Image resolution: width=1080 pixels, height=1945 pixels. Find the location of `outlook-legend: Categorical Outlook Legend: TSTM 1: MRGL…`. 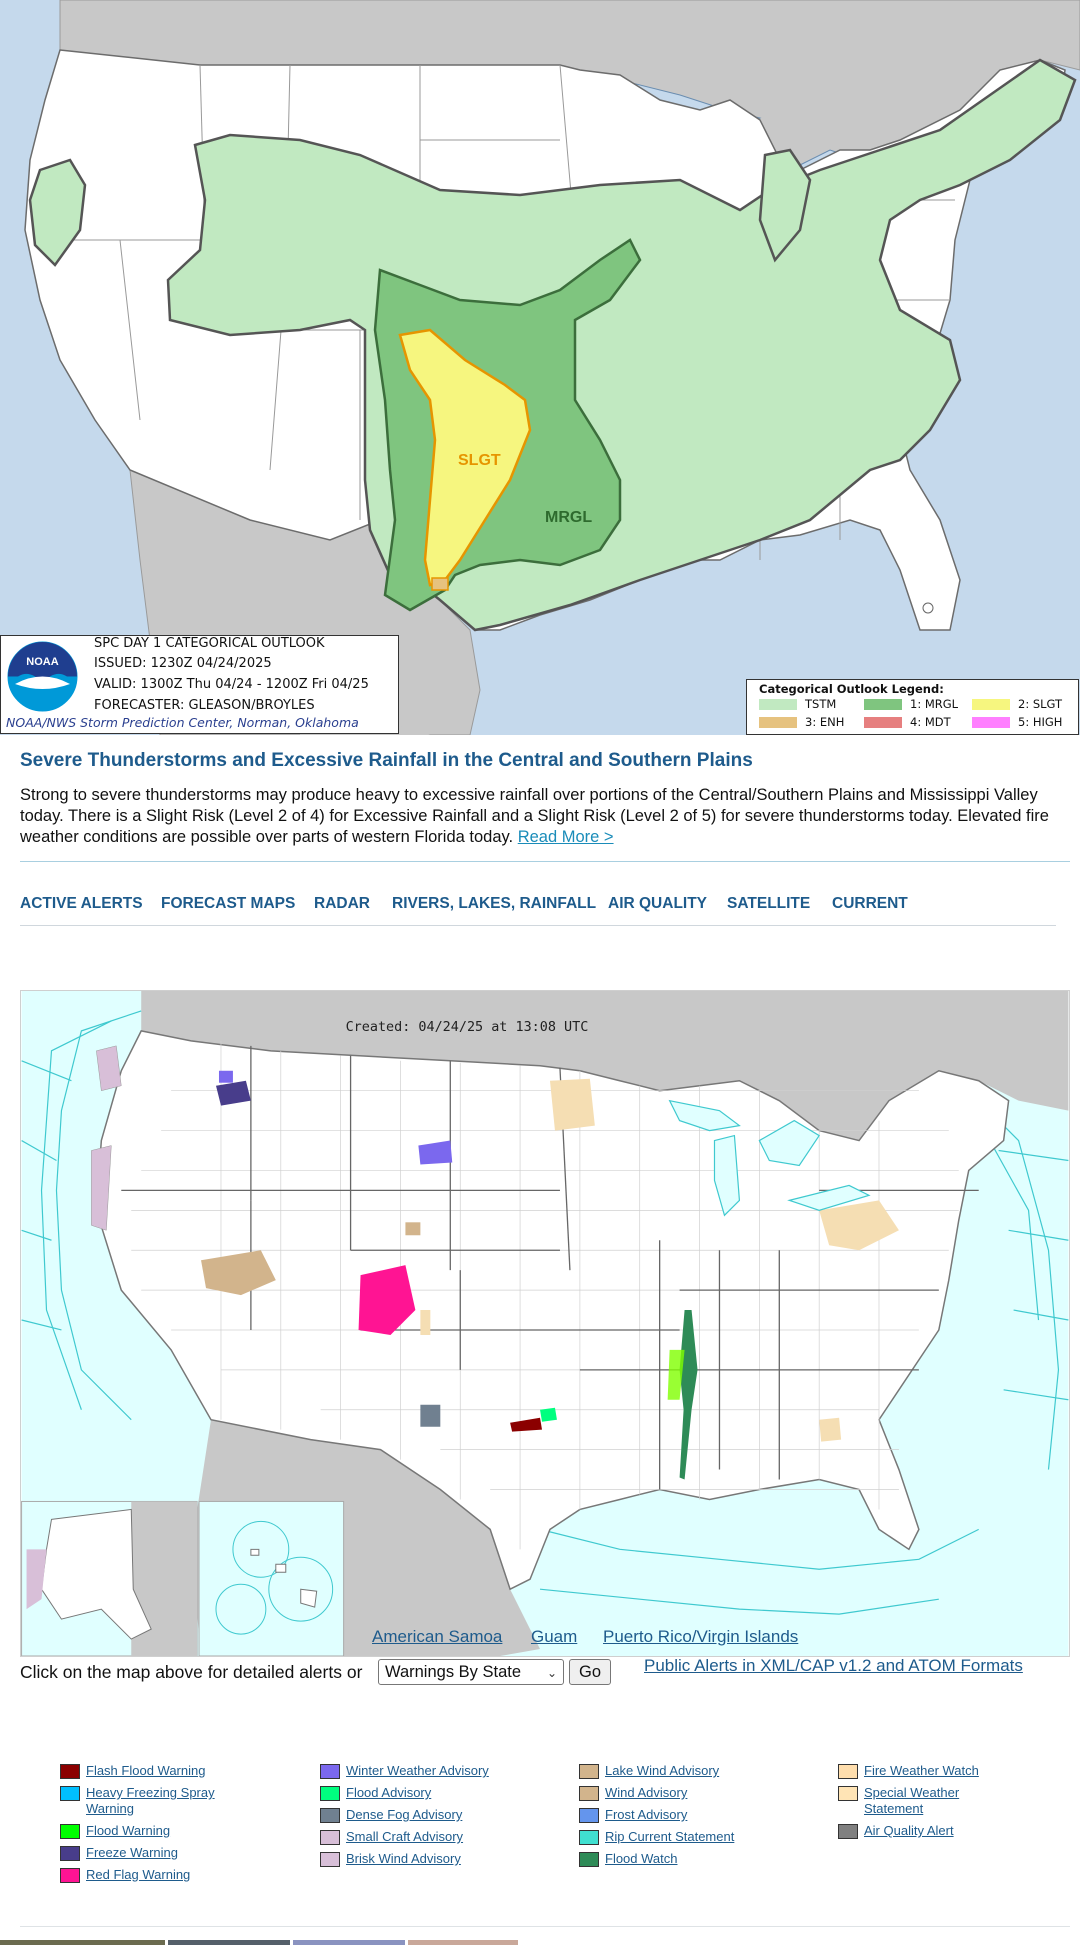

outlook-legend: Categorical Outlook Legend: TSTM 1: MRGL… is located at coordinates (912, 707).